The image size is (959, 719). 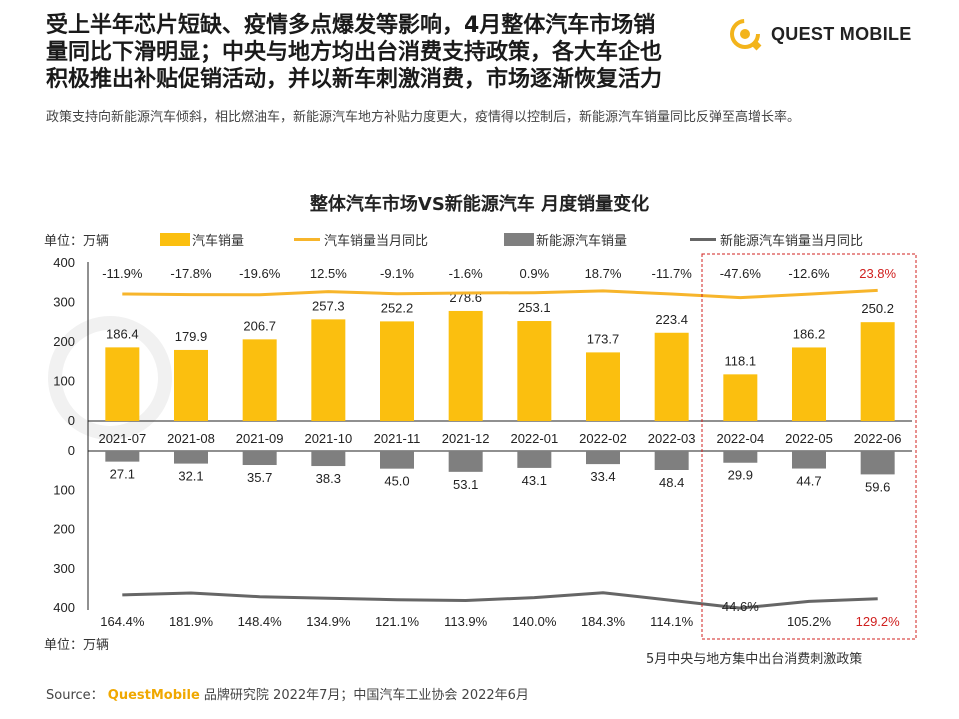 I want to click on total-yoy-value-label: -1.6%, so click(x=466, y=273).